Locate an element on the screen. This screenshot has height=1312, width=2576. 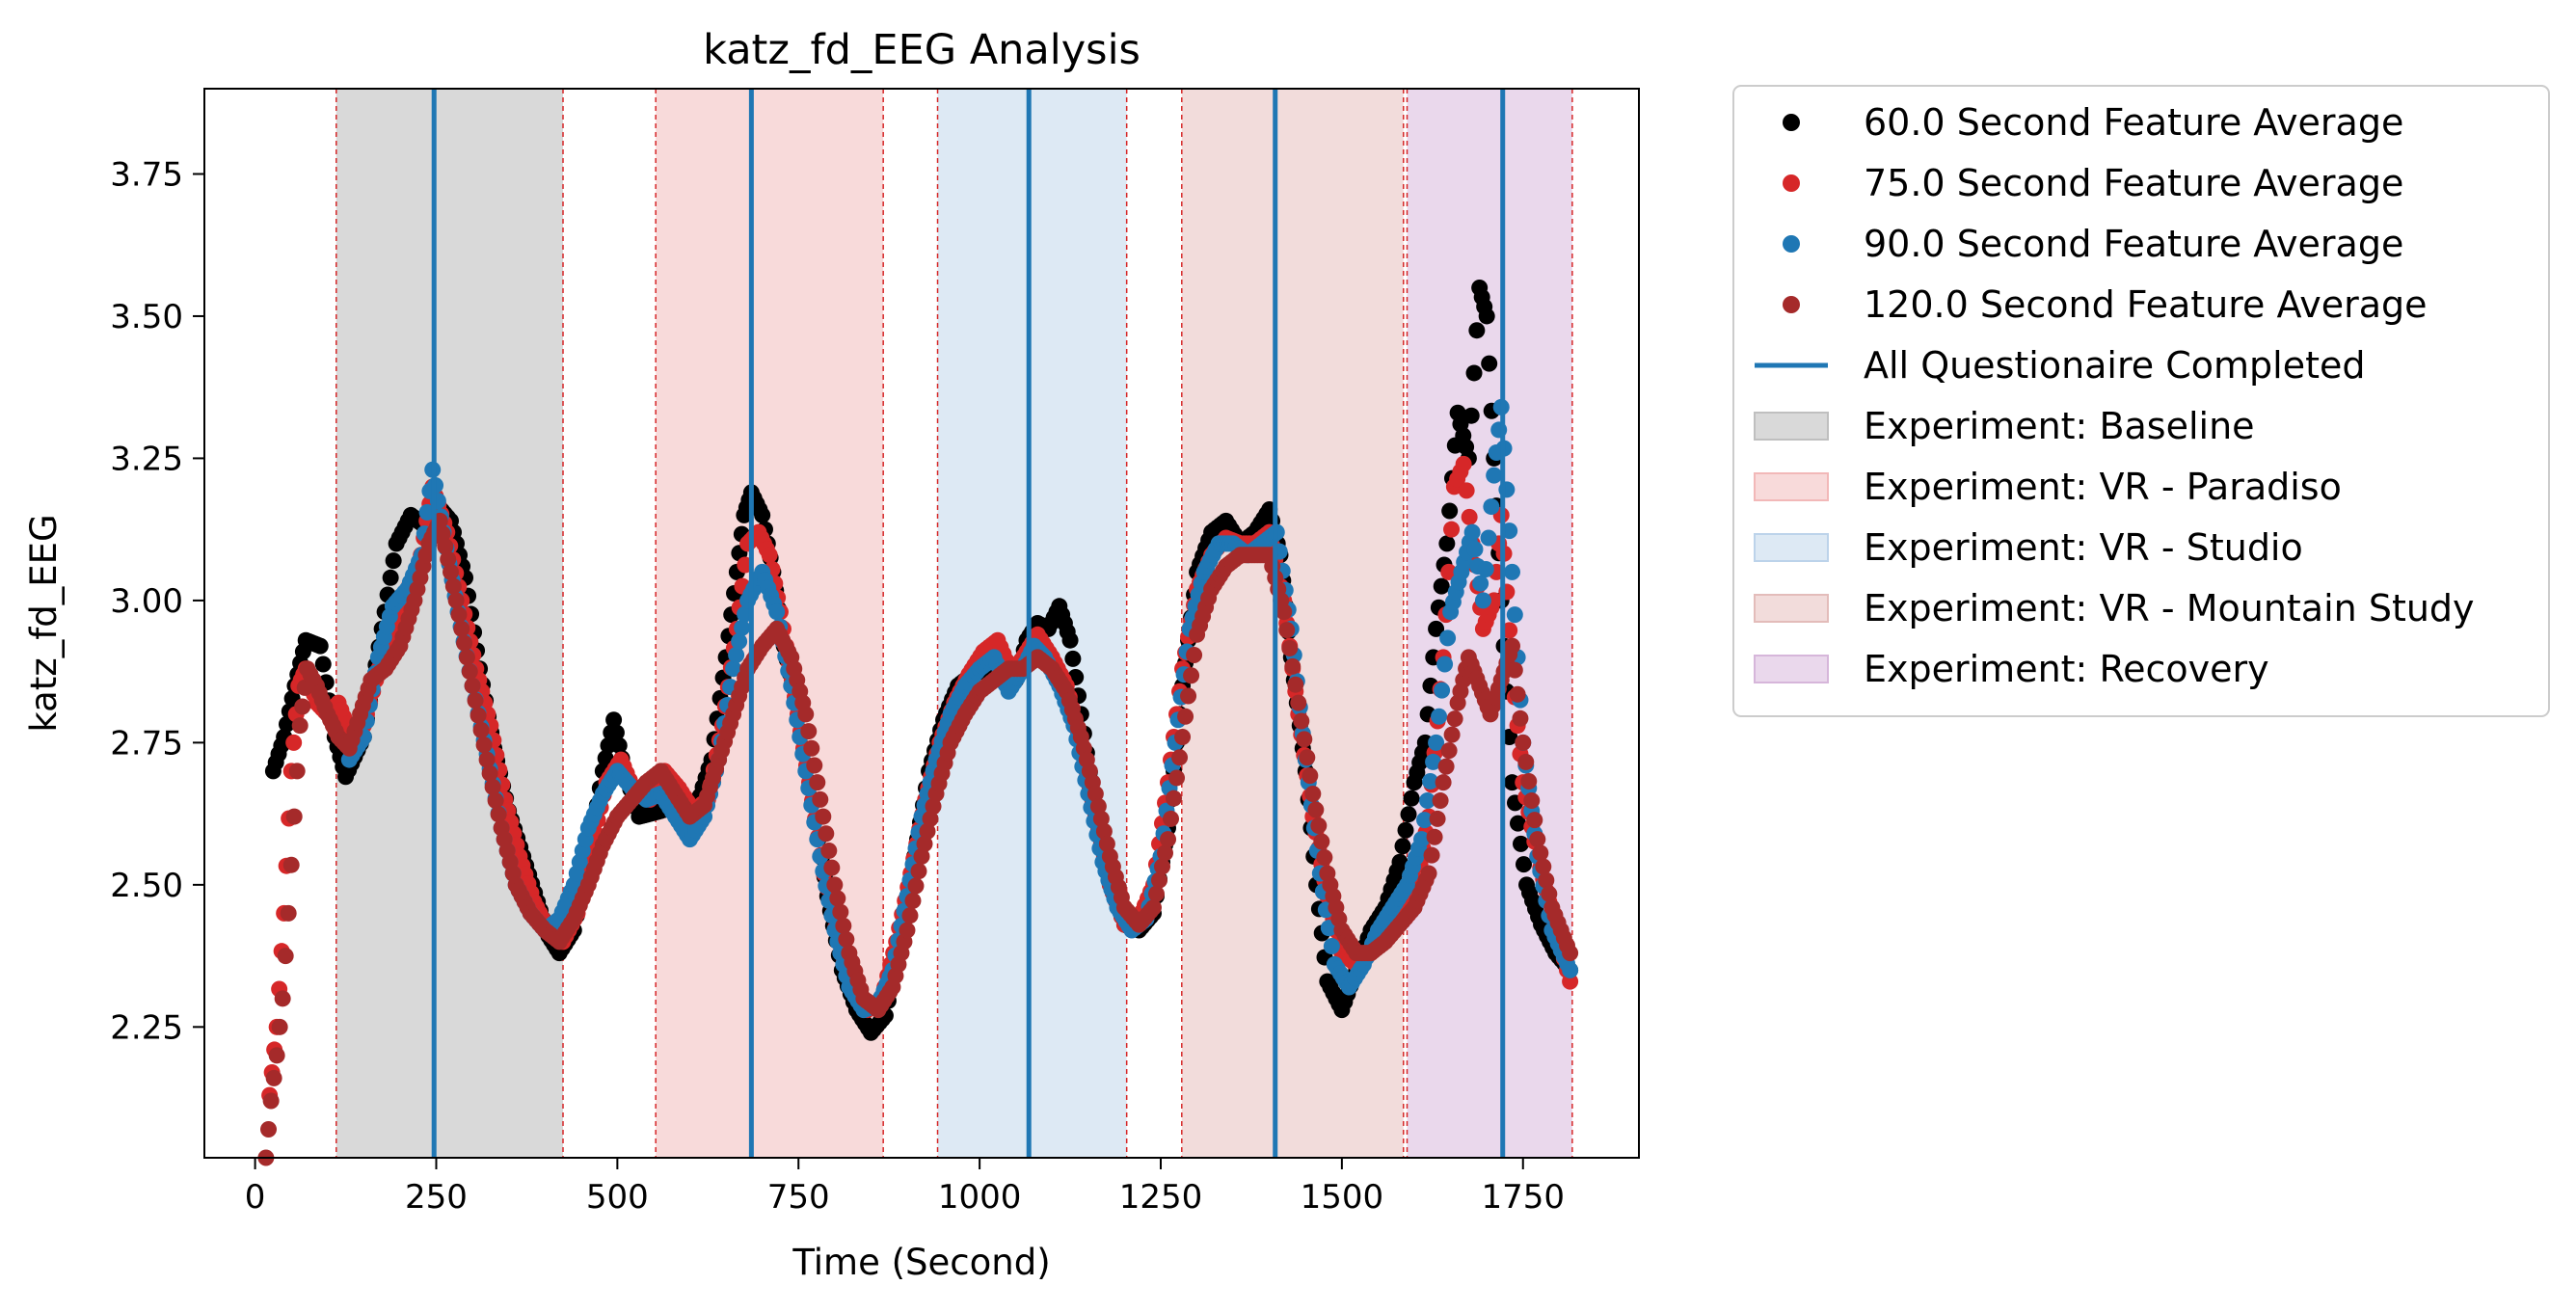
x-tick-label: 1250 is located at coordinates (1161, 1197).